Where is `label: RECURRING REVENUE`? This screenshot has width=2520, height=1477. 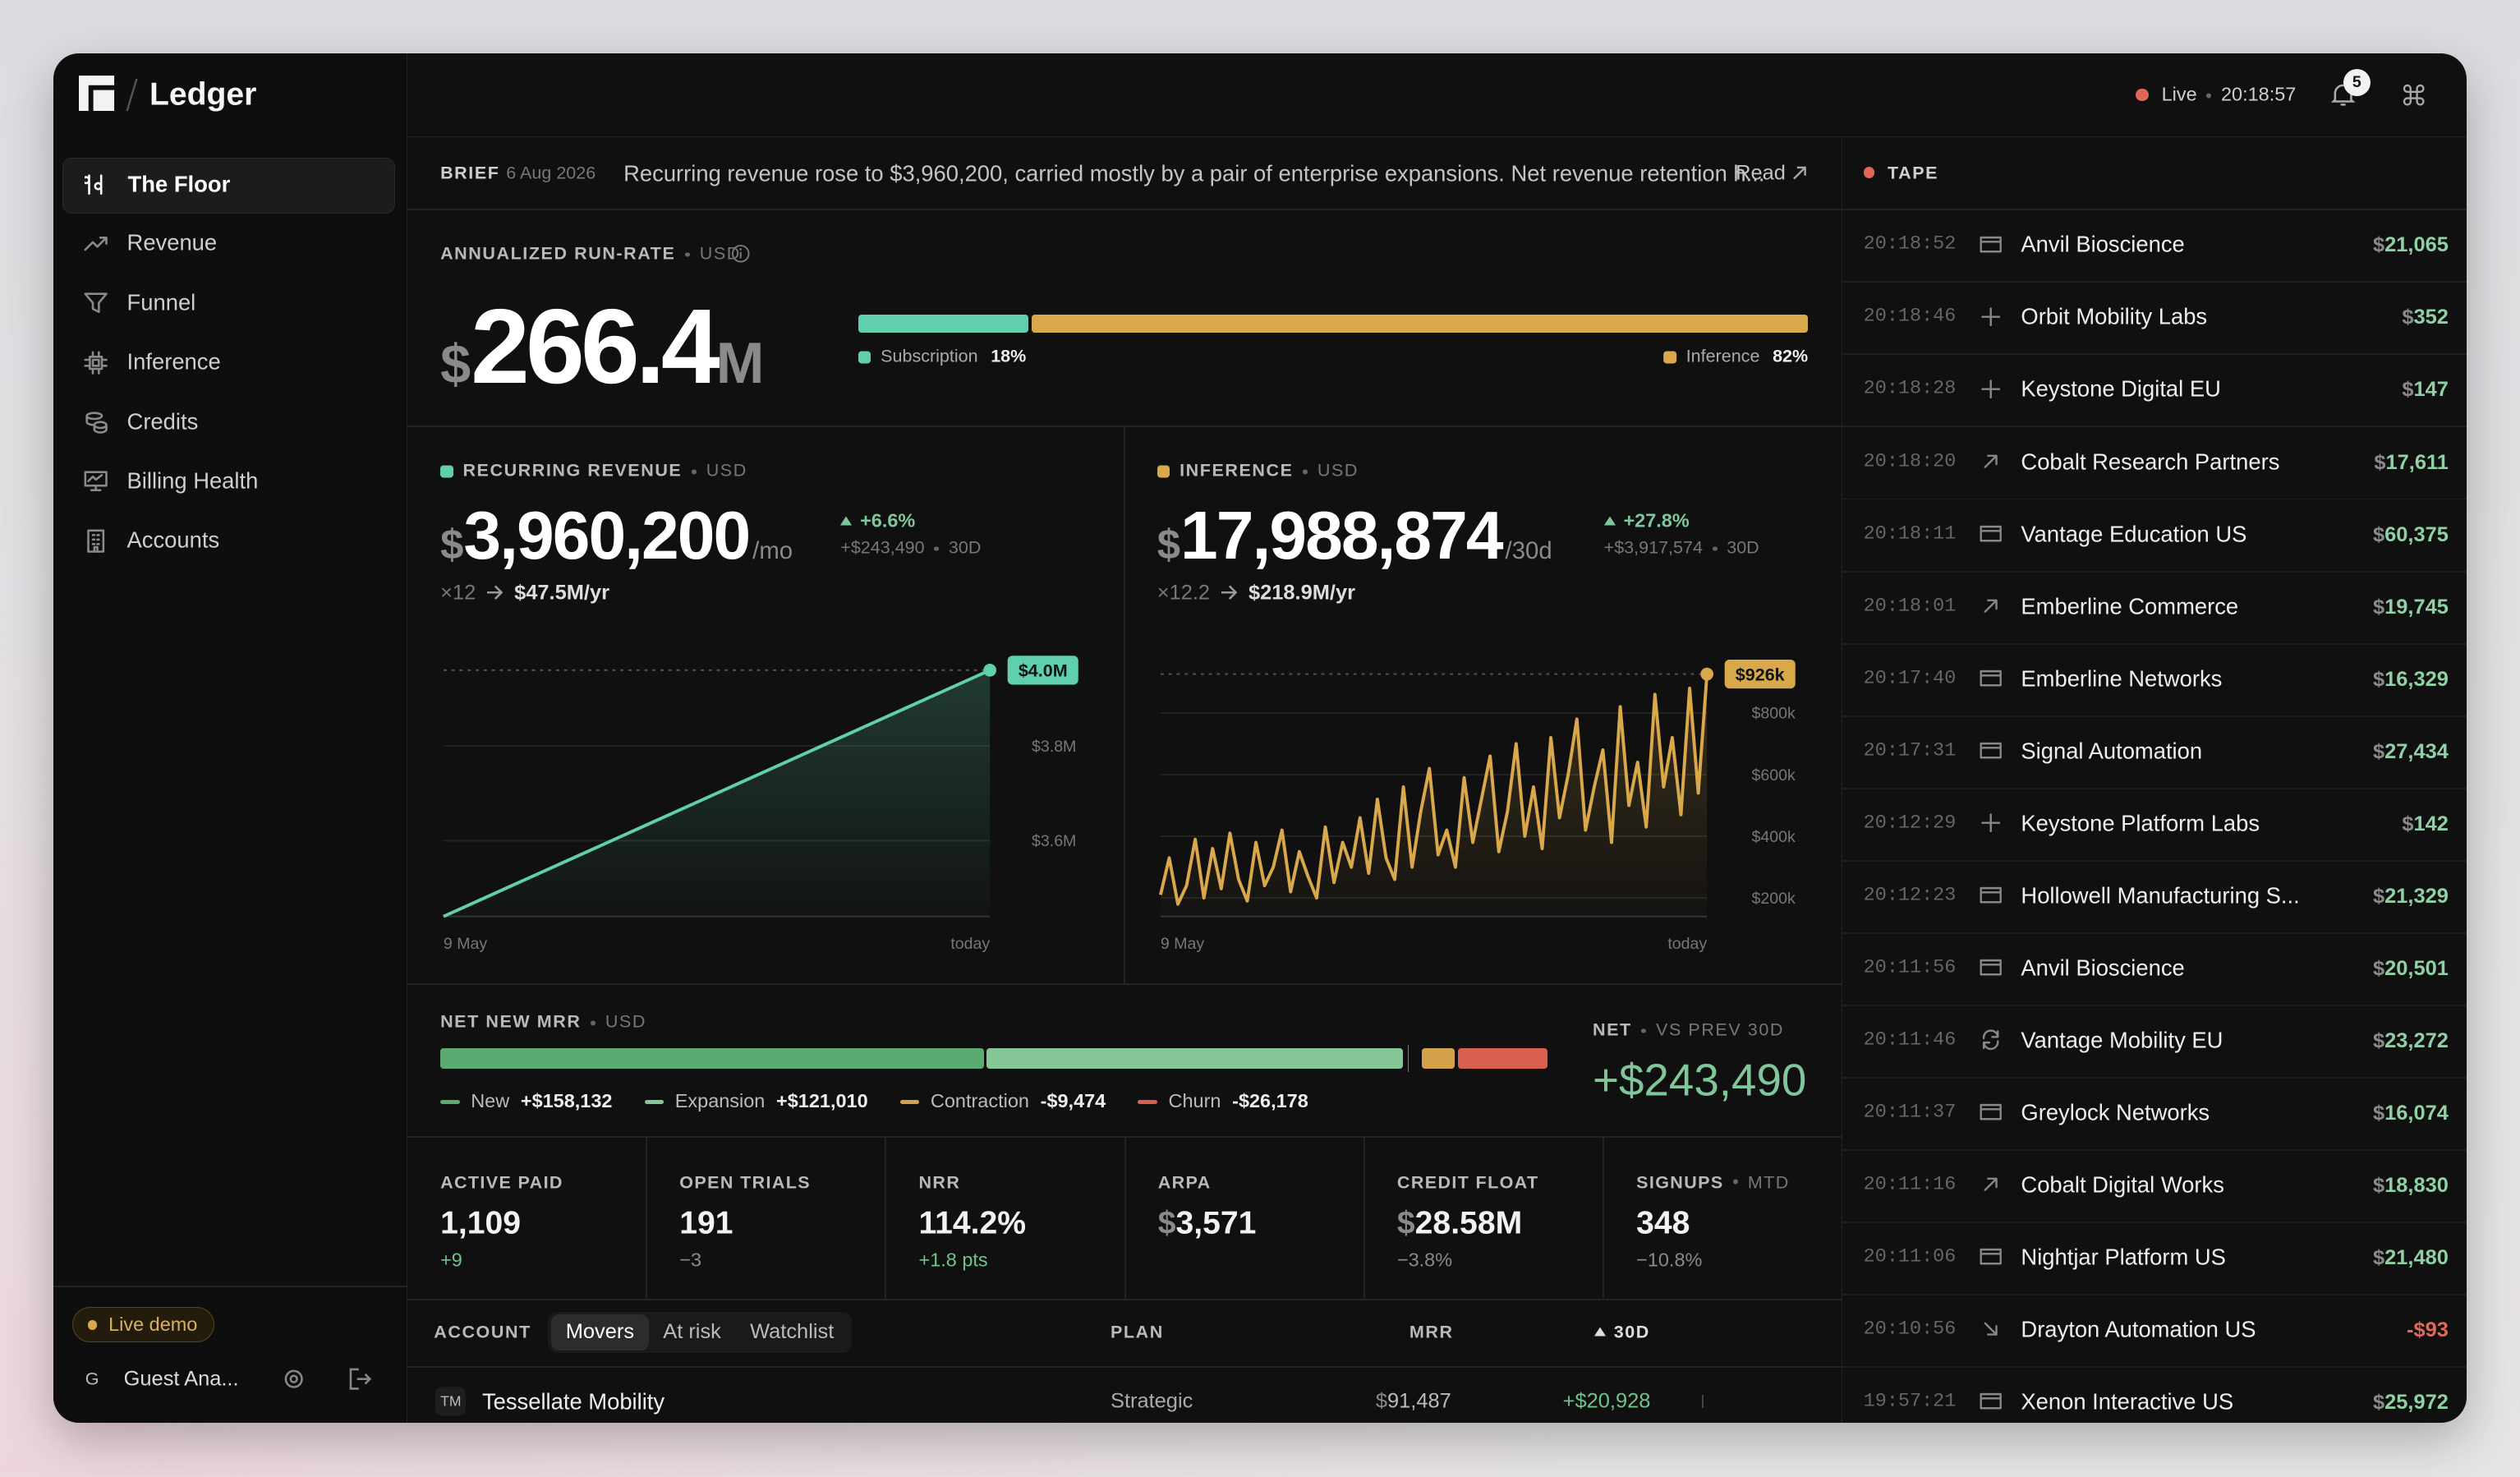
label: RECURRING REVENUE is located at coordinates (572, 470).